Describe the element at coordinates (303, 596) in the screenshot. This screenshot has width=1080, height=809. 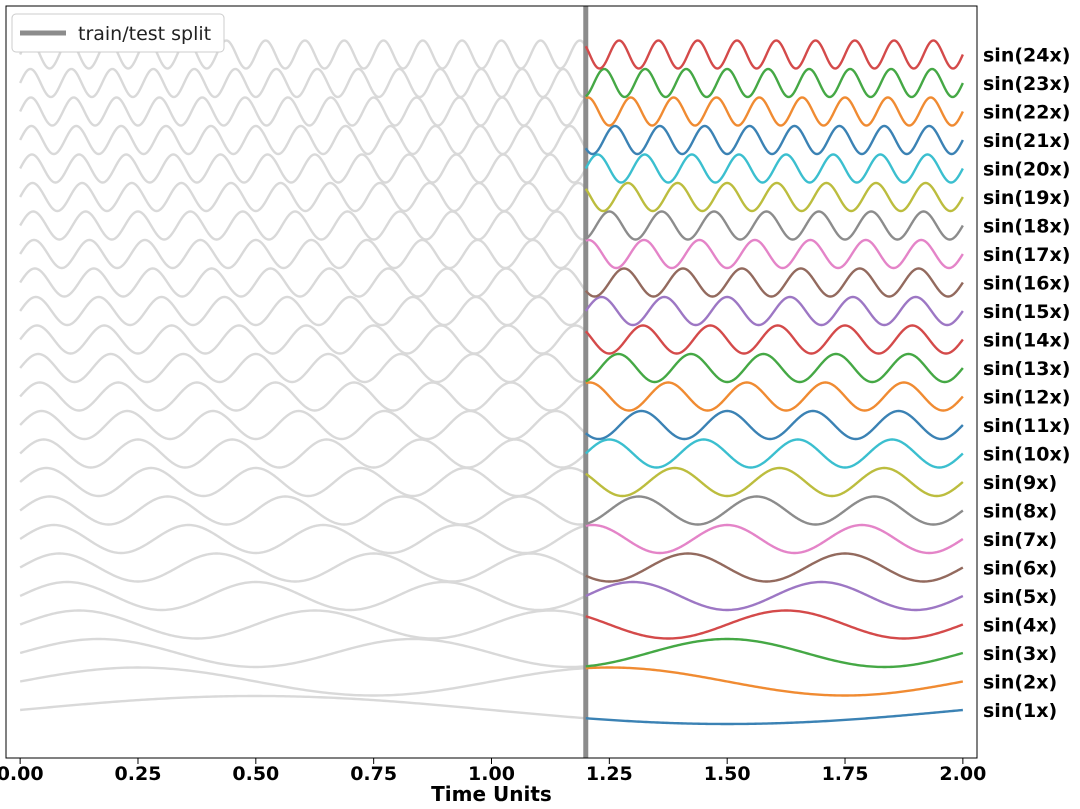
I see `train-curve-sin5x` at that location.